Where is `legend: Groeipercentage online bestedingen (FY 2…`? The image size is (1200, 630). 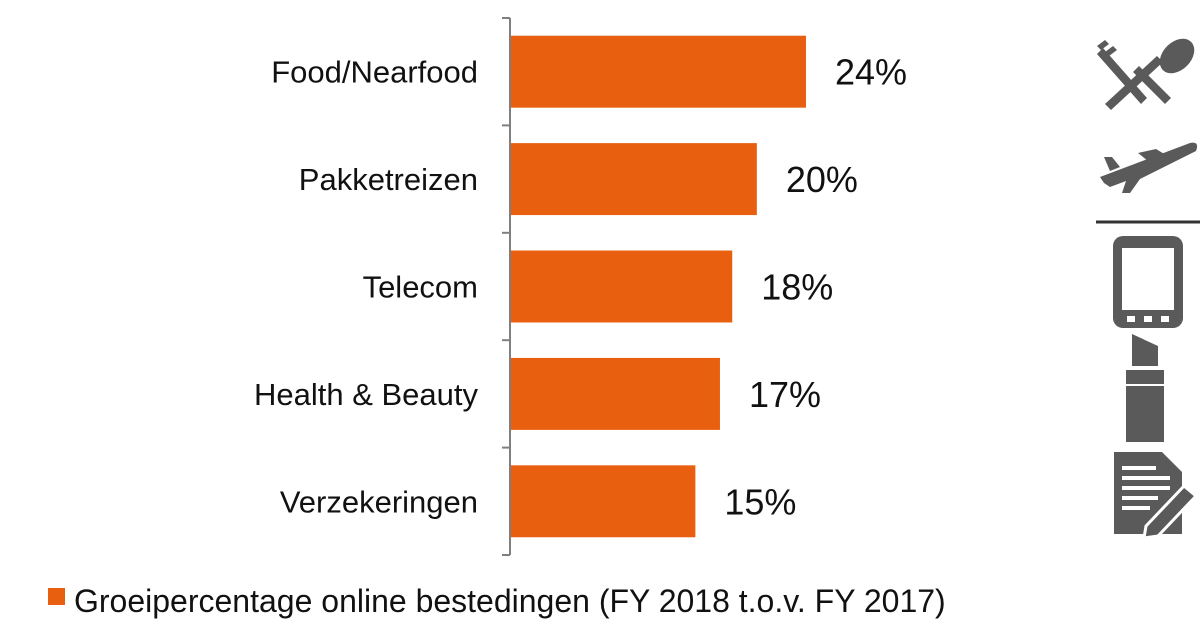
legend: Groeipercentage online bestedingen (FY 2… is located at coordinates (497, 601).